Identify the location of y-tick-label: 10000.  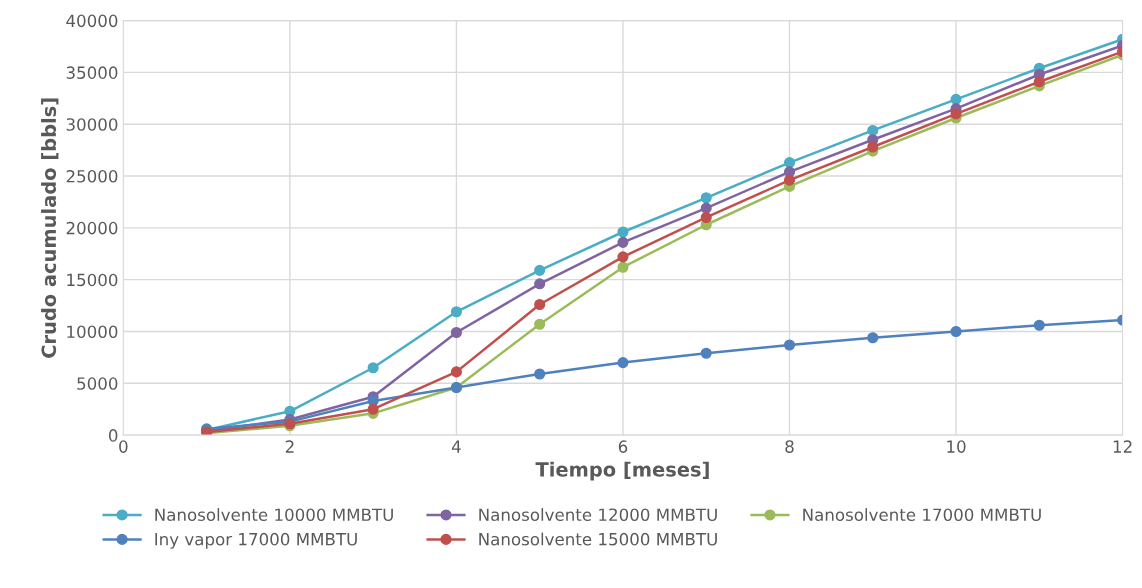
(92, 332).